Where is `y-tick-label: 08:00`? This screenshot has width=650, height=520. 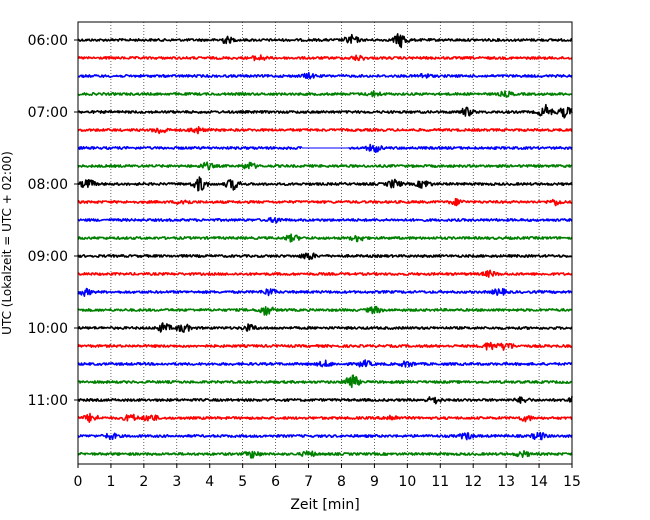
y-tick-label: 08:00 is located at coordinates (48, 185).